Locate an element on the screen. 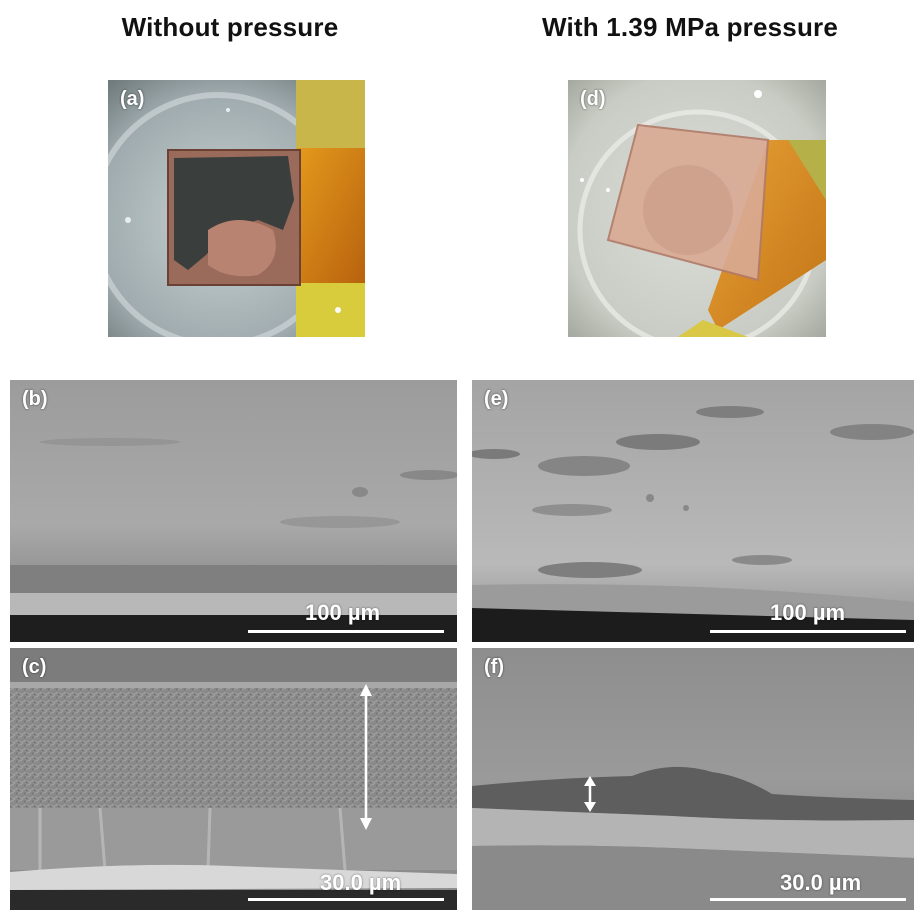  photo-a-image is located at coordinates (236, 208).